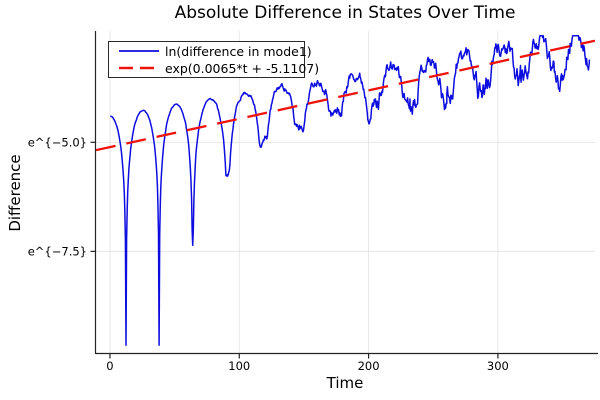 The width and height of the screenshot is (600, 400). Describe the element at coordinates (239, 366) in the screenshot. I see `x-tick-label: 100` at that location.